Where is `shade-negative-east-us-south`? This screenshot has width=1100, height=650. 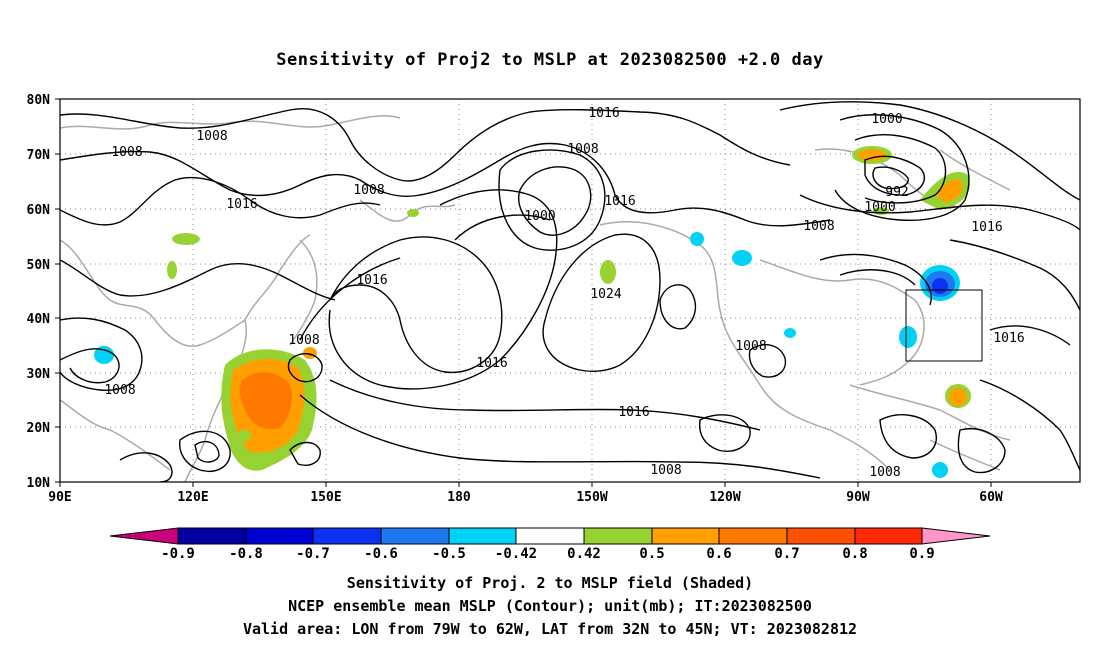
shade-negative-east-us-south is located at coordinates (908, 337).